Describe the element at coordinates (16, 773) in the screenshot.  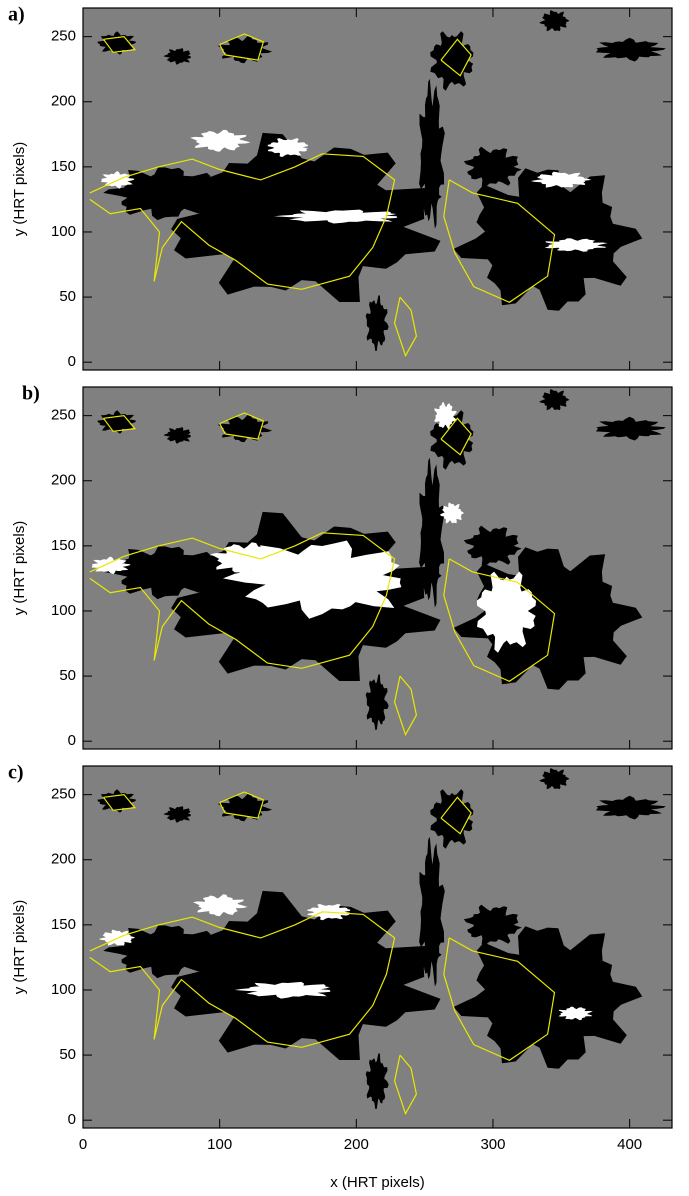
I see `panel-label: c)` at that location.